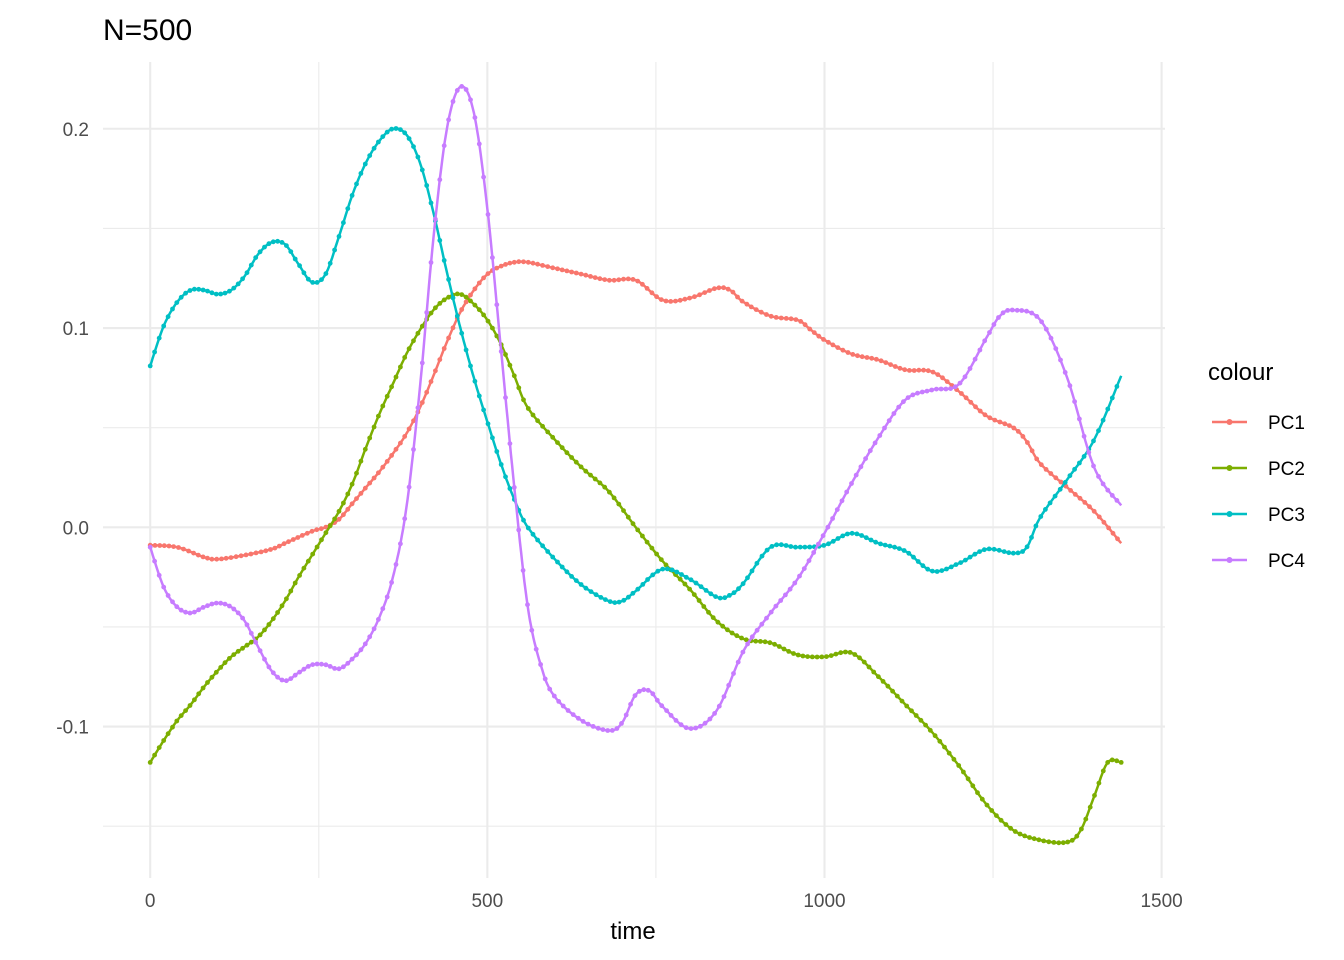 This screenshot has width=1344, height=960. What do you see at coordinates (1256, 465) in the screenshot?
I see `legend: colour PC1 PC2 PC3 PC4` at bounding box center [1256, 465].